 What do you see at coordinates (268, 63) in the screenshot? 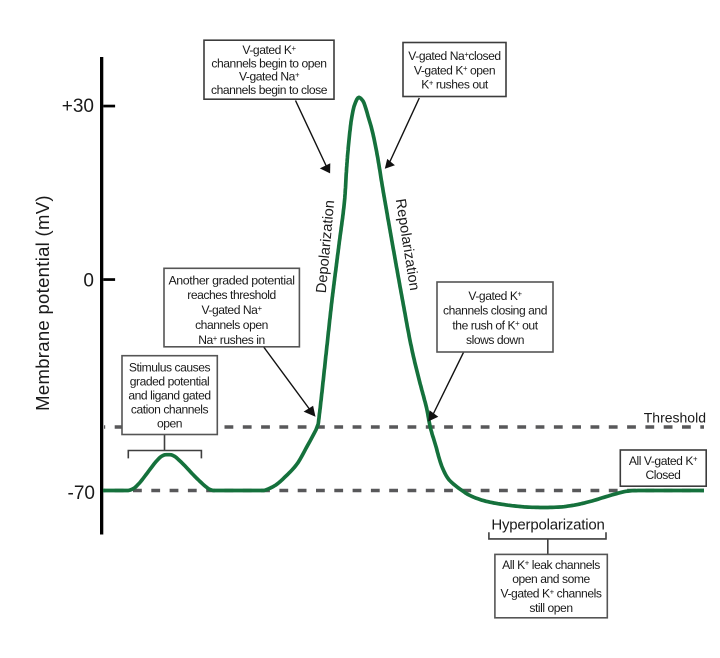
I see `svg-text: channels begin to open` at bounding box center [268, 63].